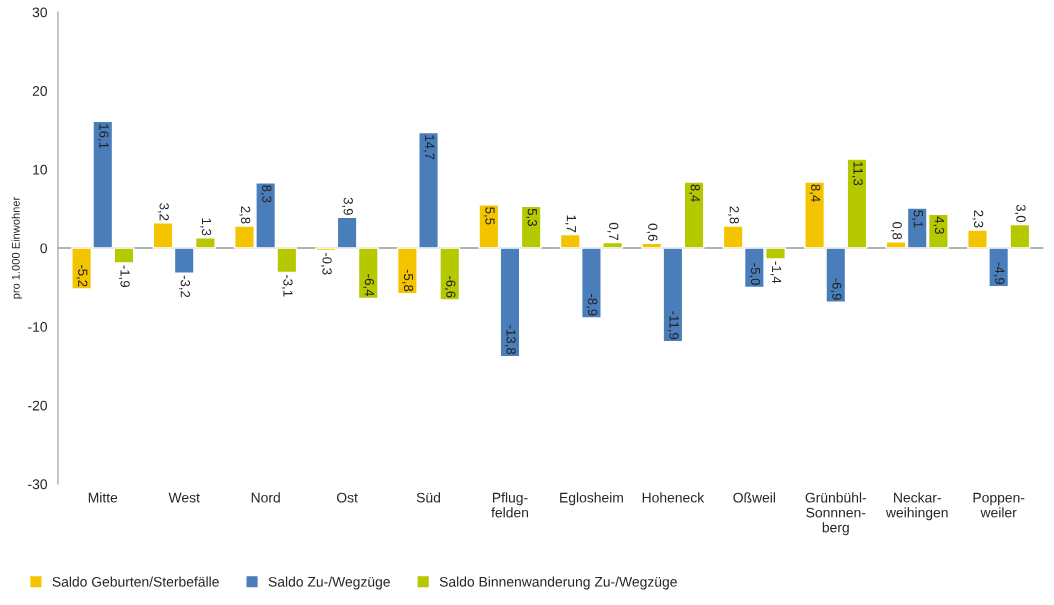 The width and height of the screenshot is (1054, 605). I want to click on x-tick-label: Ost, so click(347, 497).